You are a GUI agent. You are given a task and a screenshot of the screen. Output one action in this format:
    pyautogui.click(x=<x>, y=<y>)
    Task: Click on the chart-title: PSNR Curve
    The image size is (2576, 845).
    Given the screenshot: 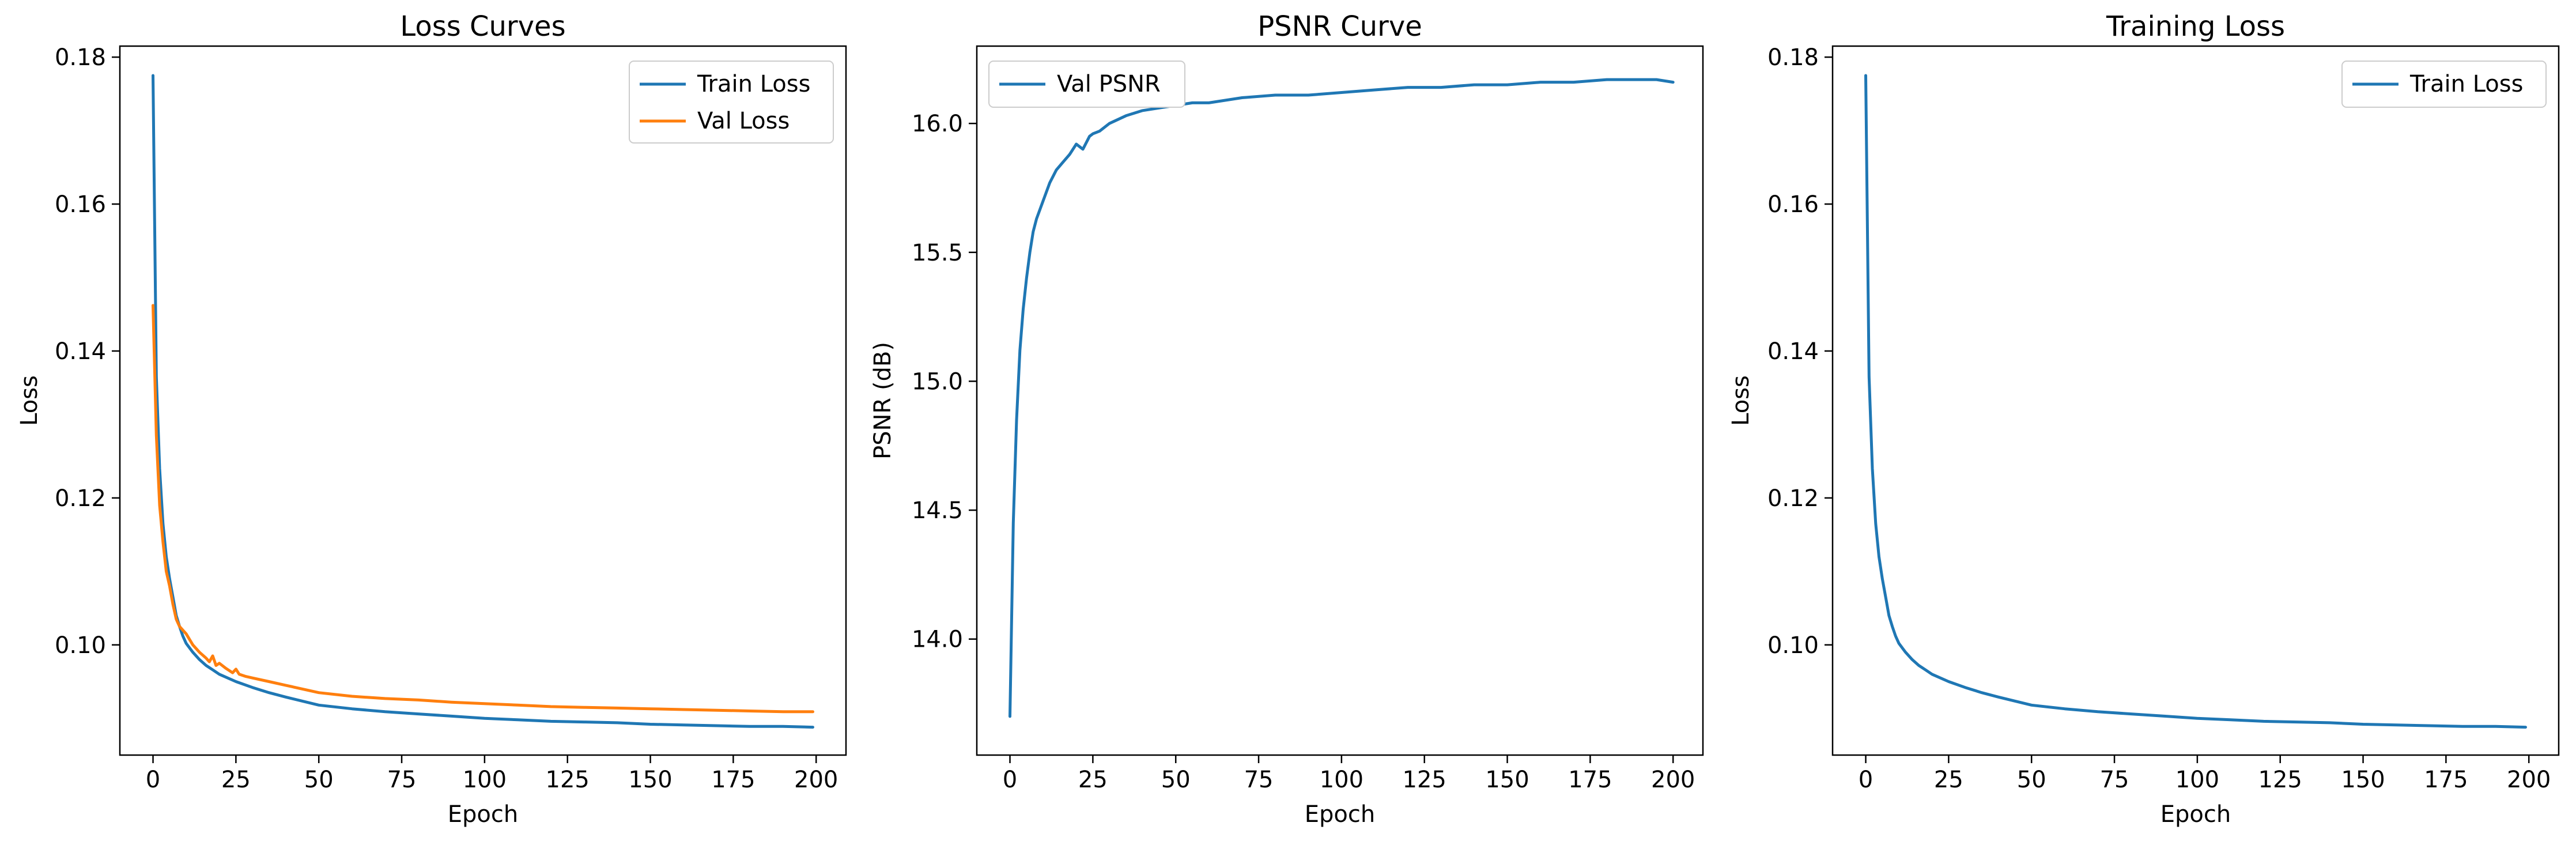 What is the action you would take?
    pyautogui.click(x=1340, y=27)
    